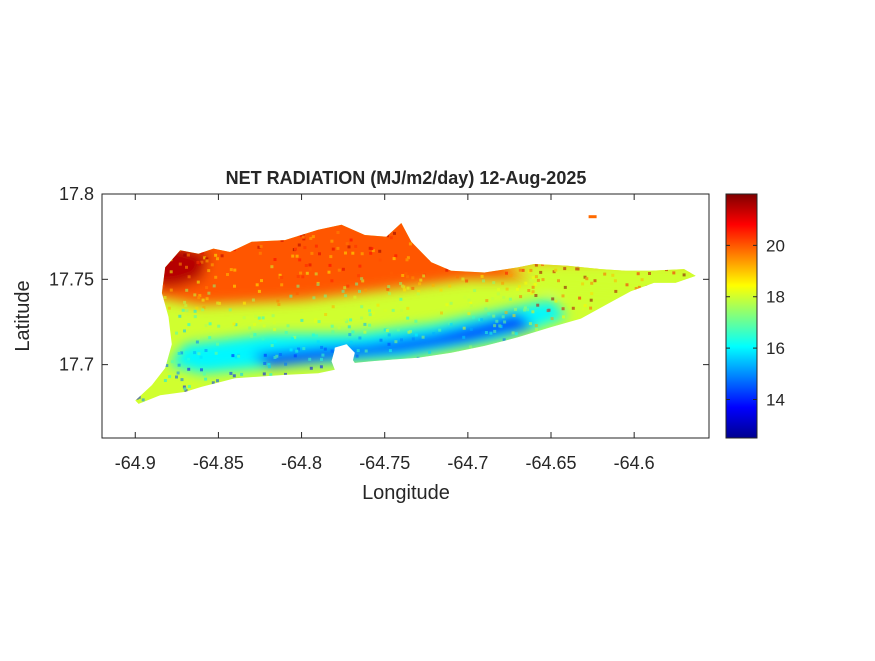 The height and width of the screenshot is (661, 875). Describe the element at coordinates (467, 463) in the screenshot. I see `x-tick-label: -64.7` at that location.